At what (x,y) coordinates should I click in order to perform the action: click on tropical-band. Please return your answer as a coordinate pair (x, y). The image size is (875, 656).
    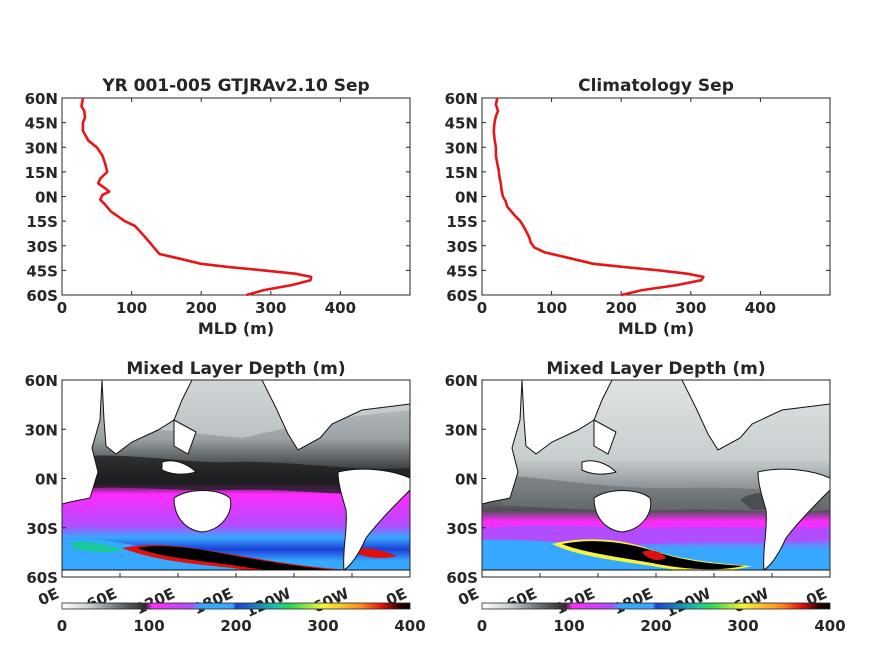
    Looking at the image, I should click on (236, 474).